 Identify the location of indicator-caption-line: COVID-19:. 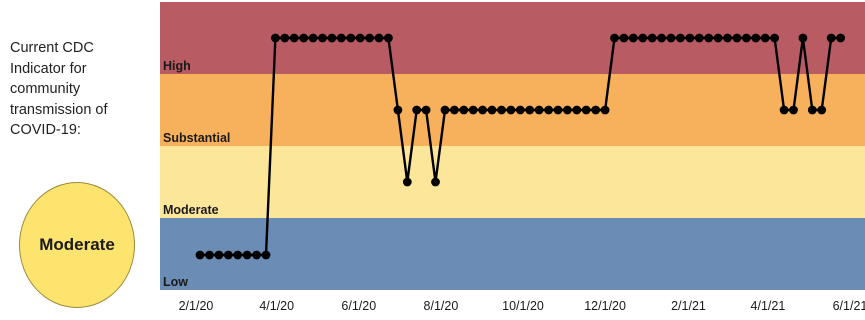
(45, 130).